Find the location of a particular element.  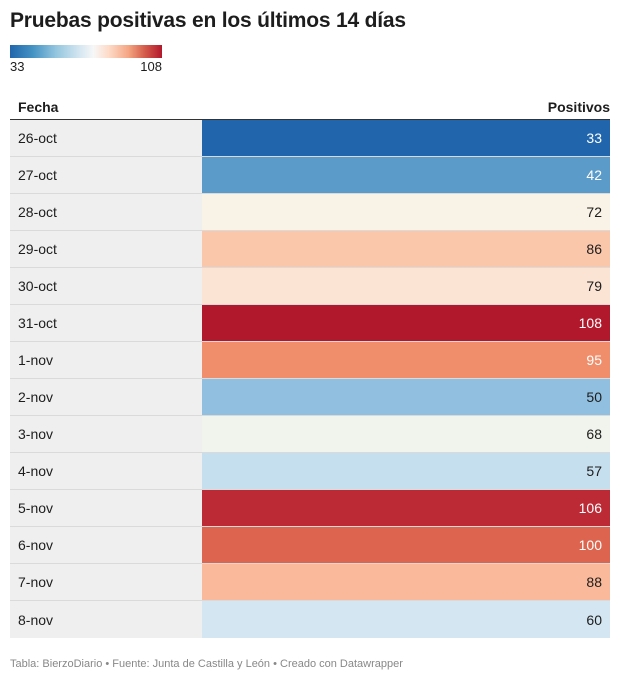

cell-positivos: 106 is located at coordinates (406, 508).